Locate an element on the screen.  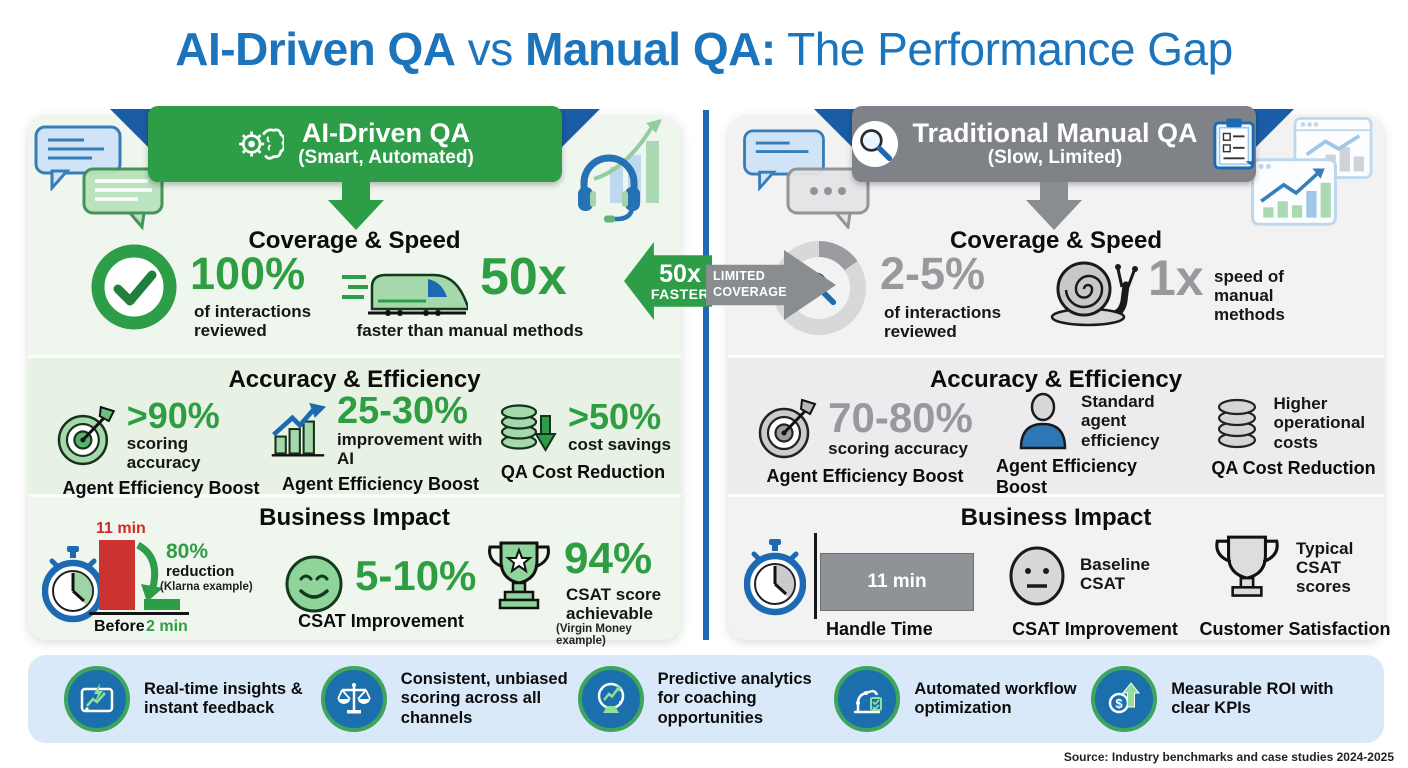
ai-qa-banner-title: AI-Driven QA is located at coordinates (386, 133).